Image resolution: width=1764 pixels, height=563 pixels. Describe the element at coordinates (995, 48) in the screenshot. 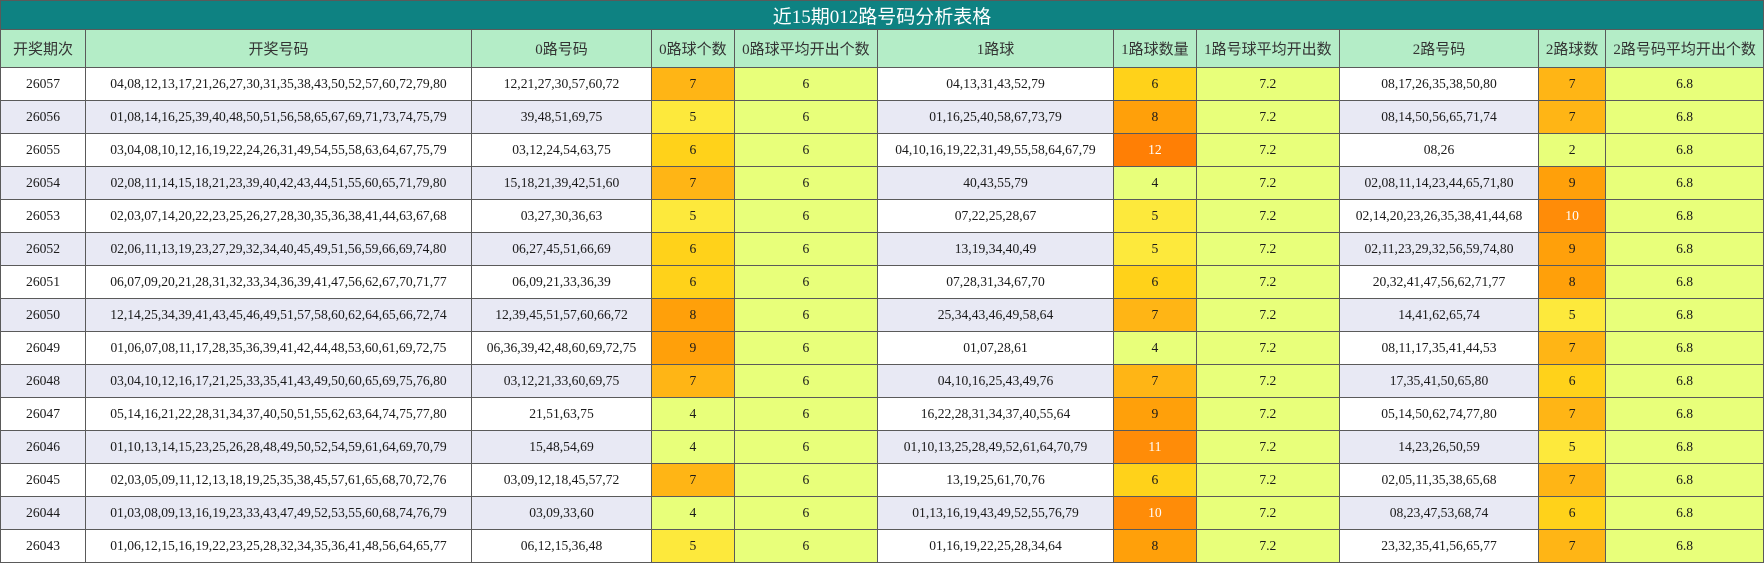

I see `header-r1-numbers: 1路球` at that location.